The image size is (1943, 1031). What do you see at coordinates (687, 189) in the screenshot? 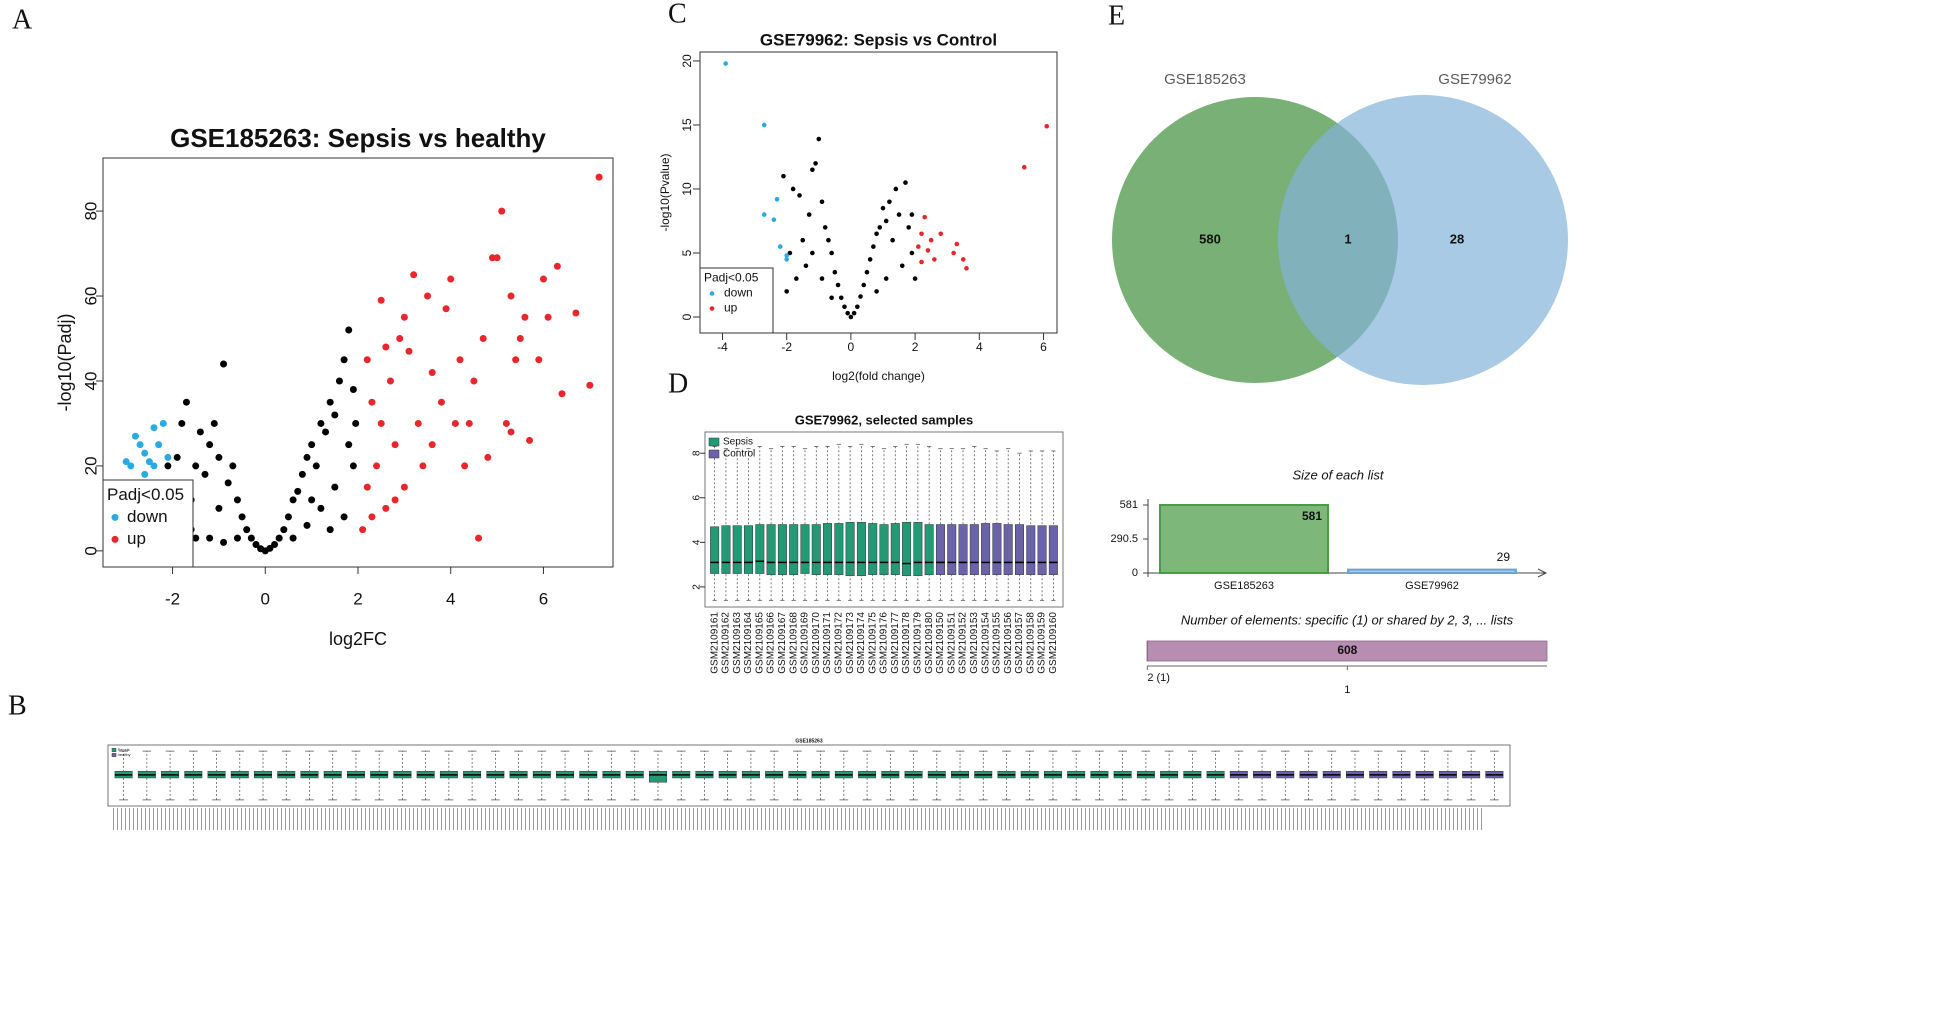
I see `y-tick-label: 10` at bounding box center [687, 189].